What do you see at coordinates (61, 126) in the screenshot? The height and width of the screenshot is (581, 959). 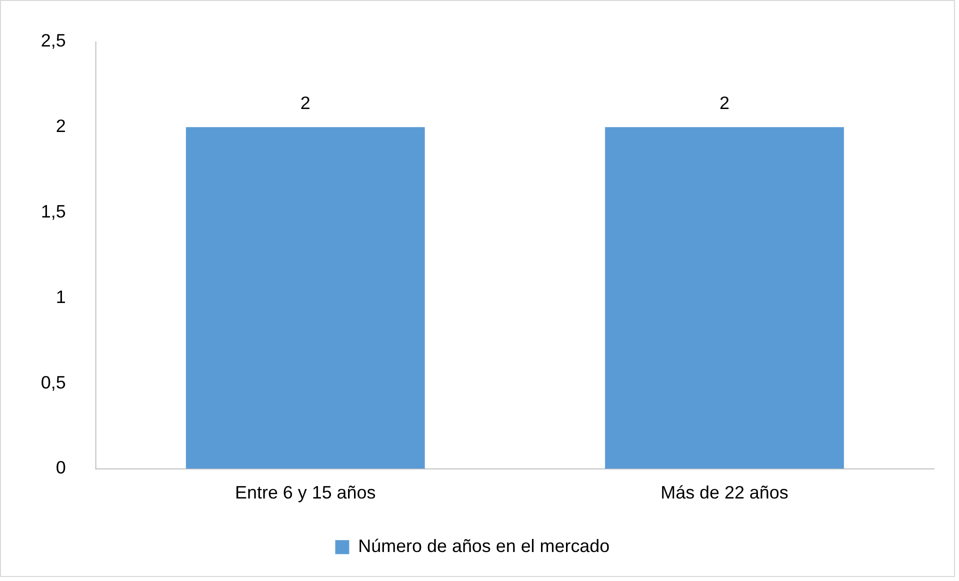 I see `y-tick-label: 2` at bounding box center [61, 126].